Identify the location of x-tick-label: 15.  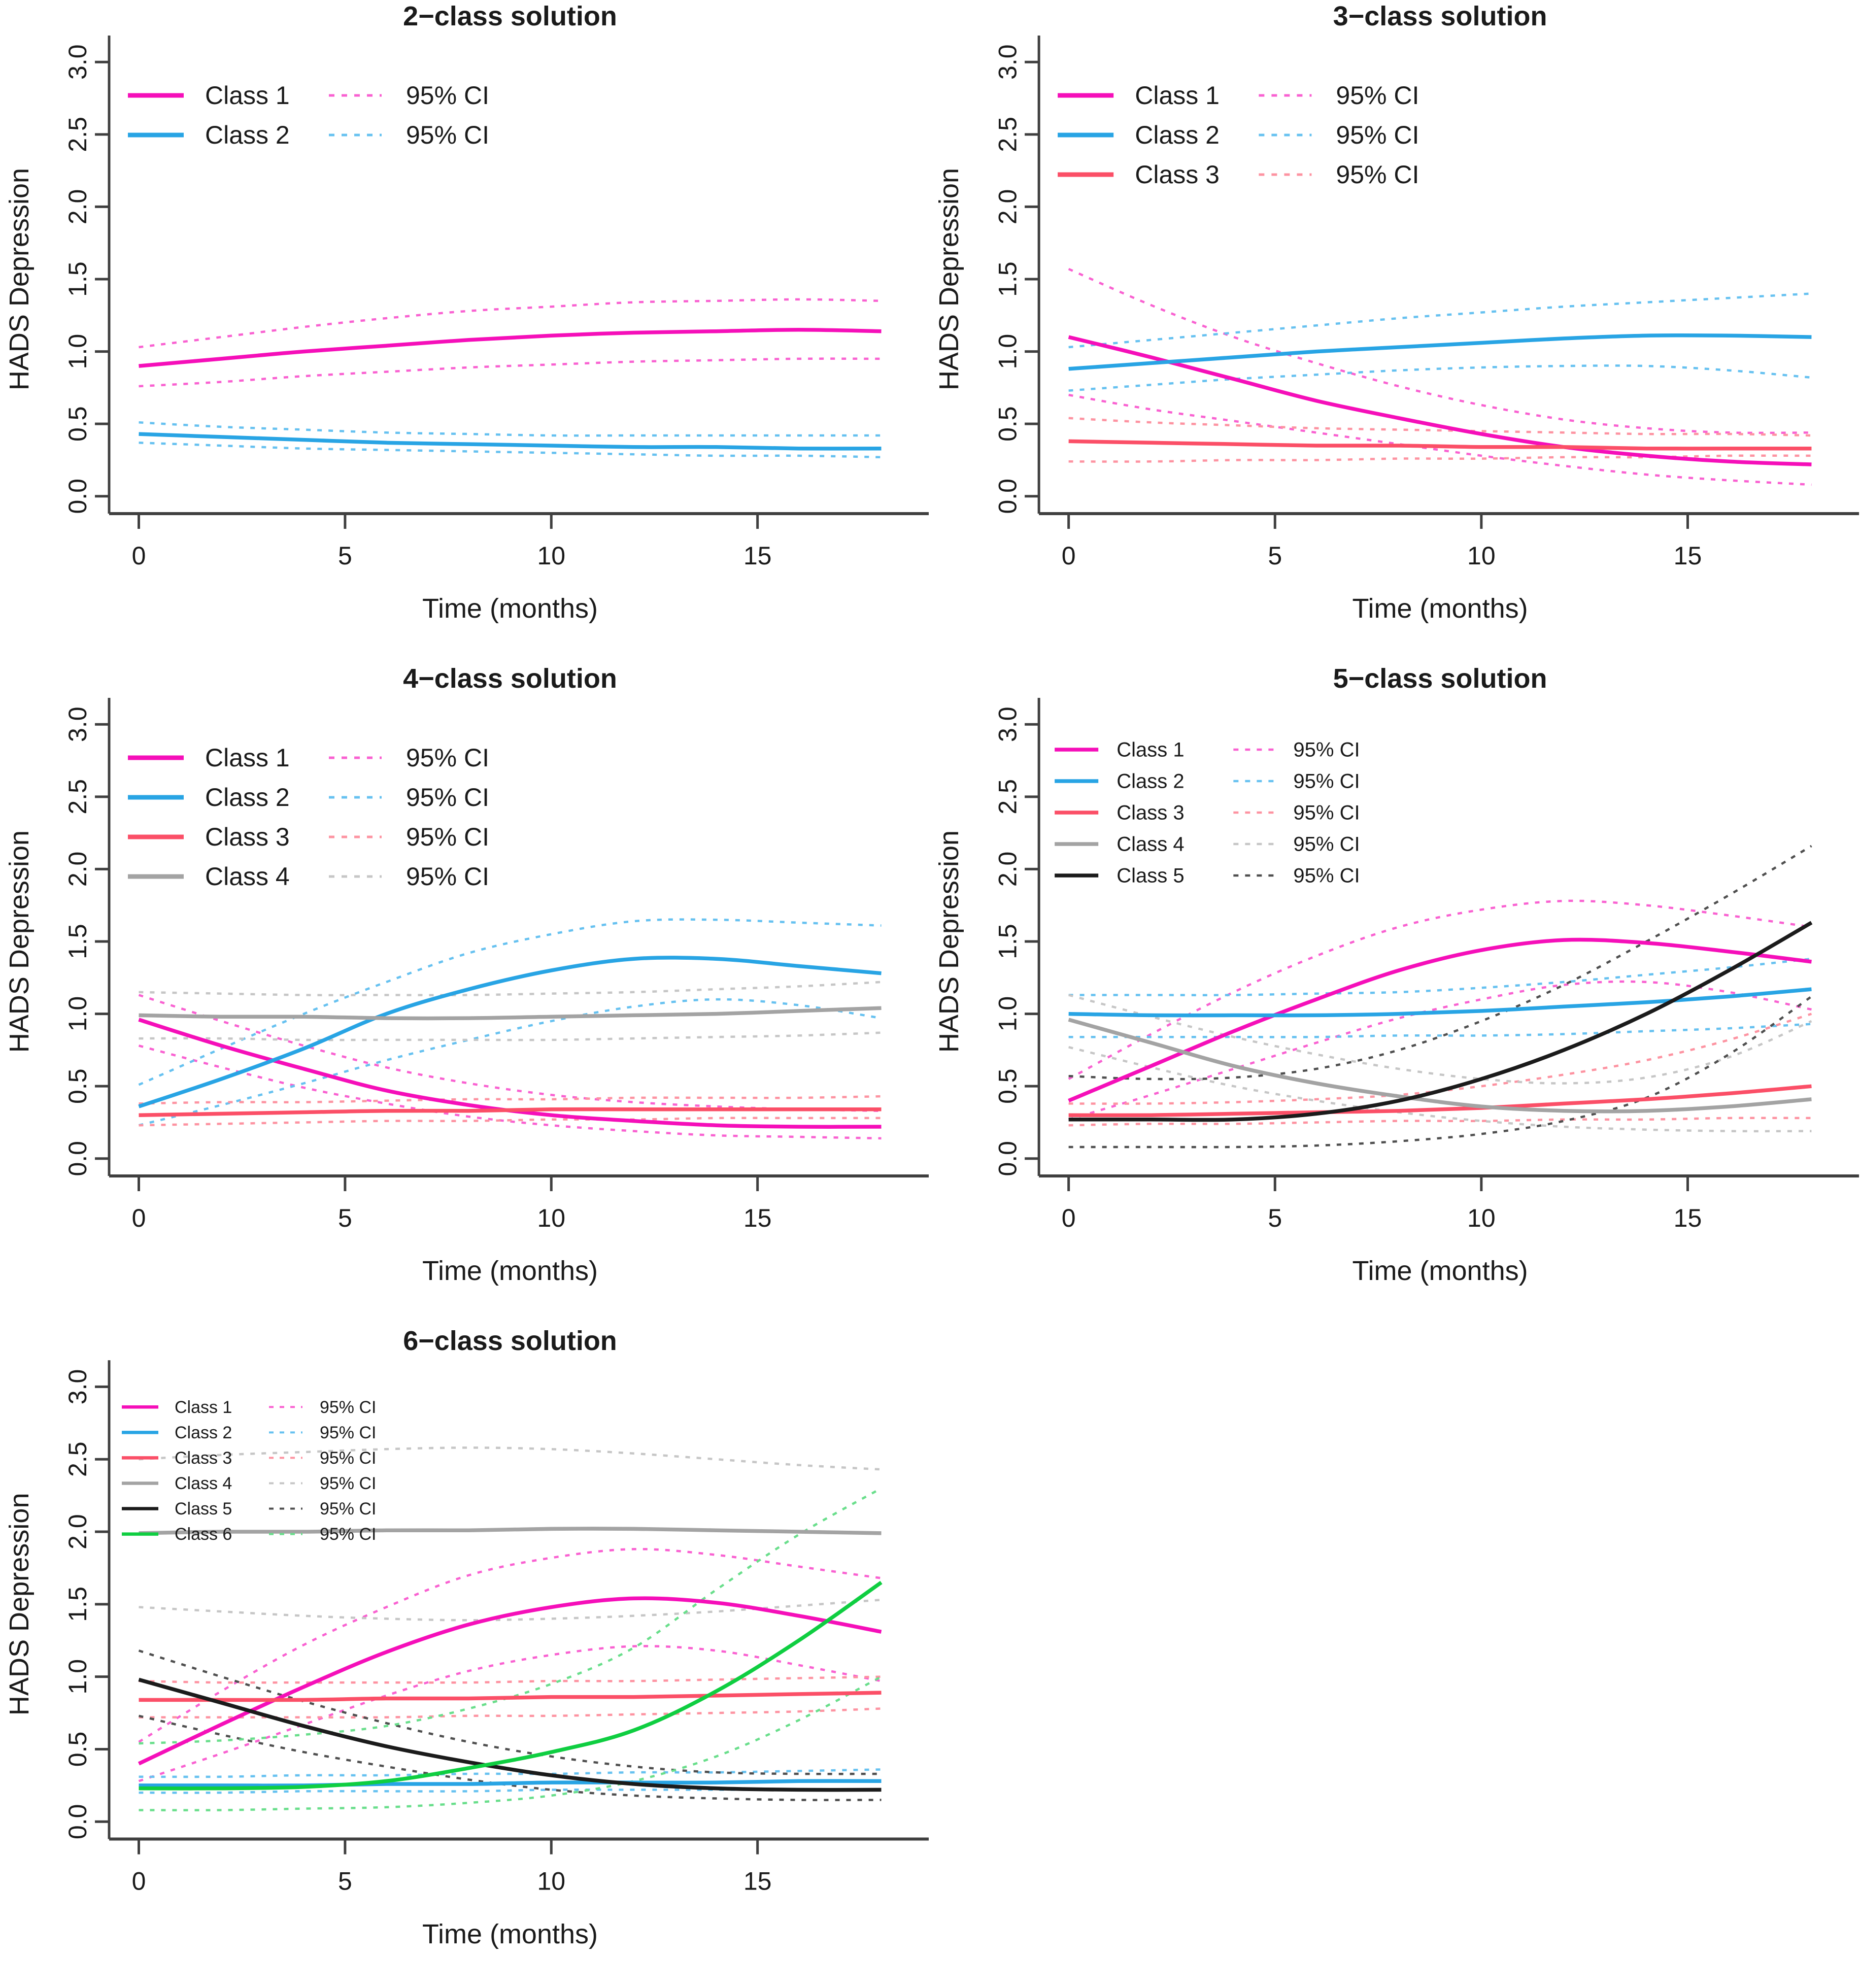
(1688, 556).